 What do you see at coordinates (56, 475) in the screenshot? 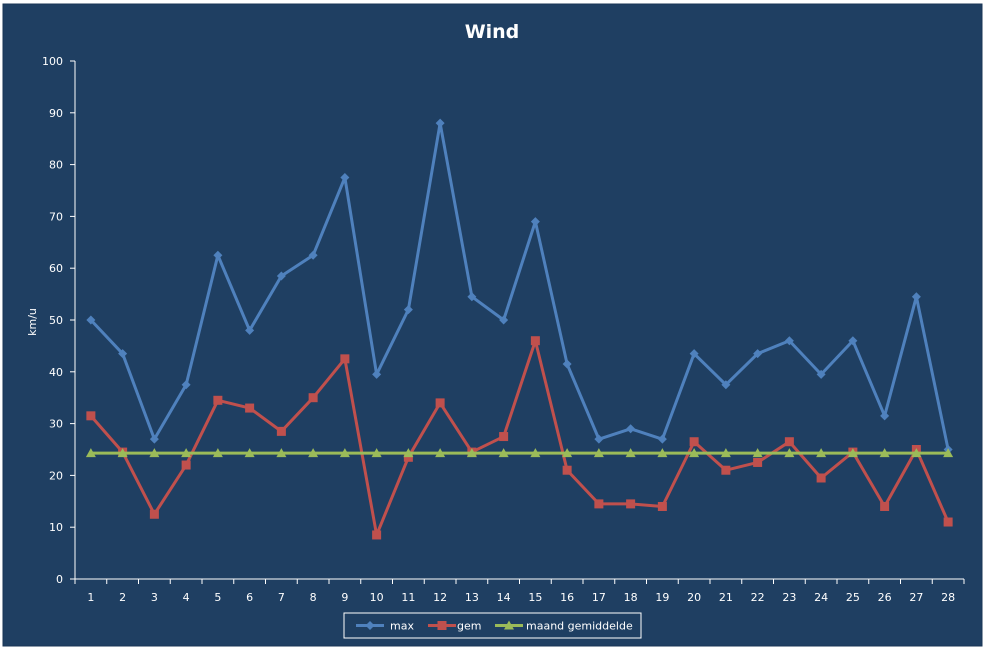
I see `y-tick-label: 20` at bounding box center [56, 475].